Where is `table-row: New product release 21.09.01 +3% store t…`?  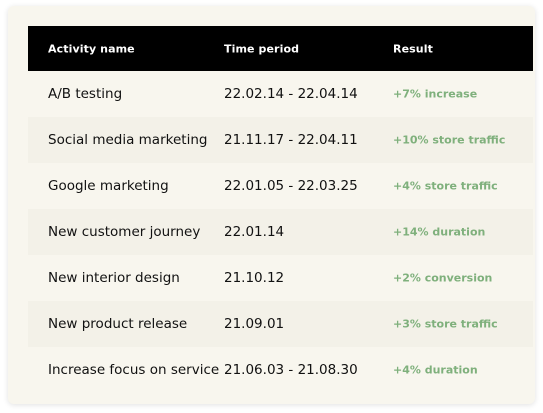 table-row: New product release 21.09.01 +3% store t… is located at coordinates (280, 324).